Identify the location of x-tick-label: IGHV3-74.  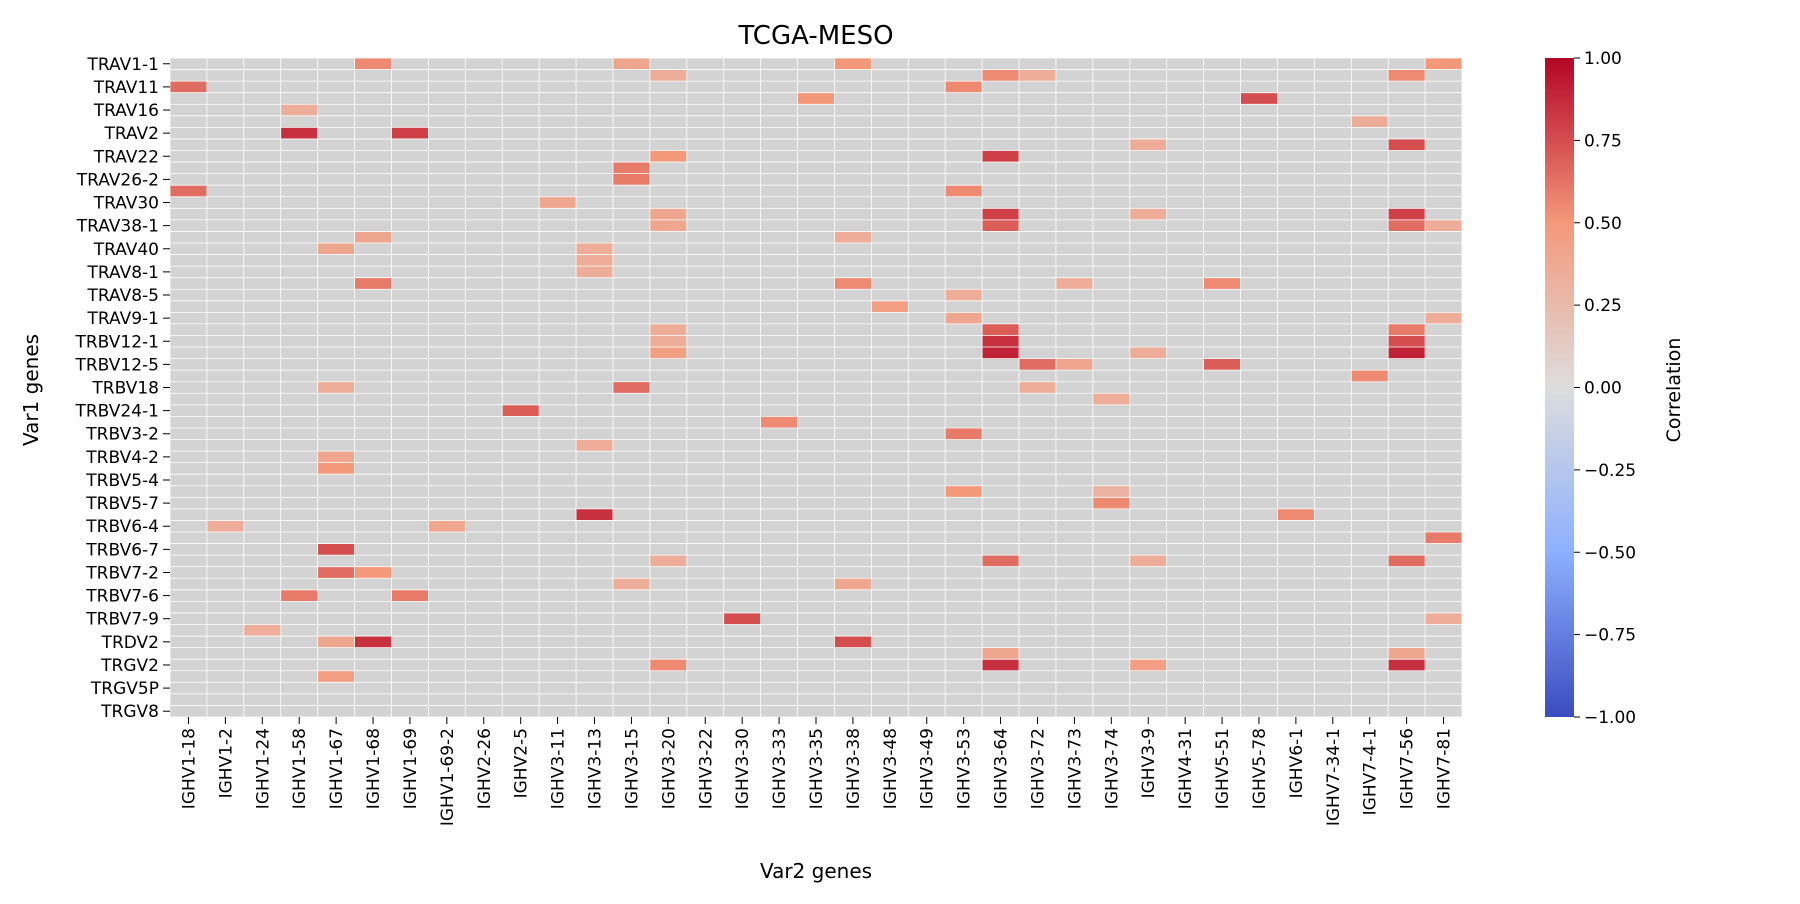
(1112, 768).